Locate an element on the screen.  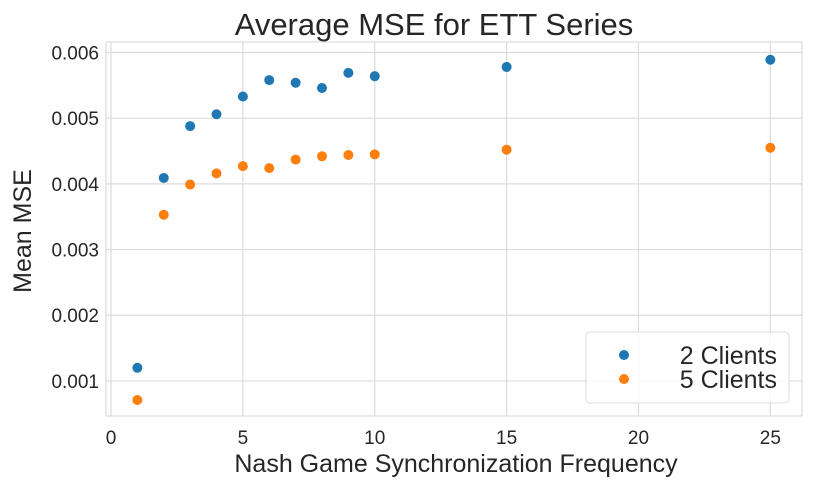
y-tick-label: 0.001 is located at coordinates (75, 382).